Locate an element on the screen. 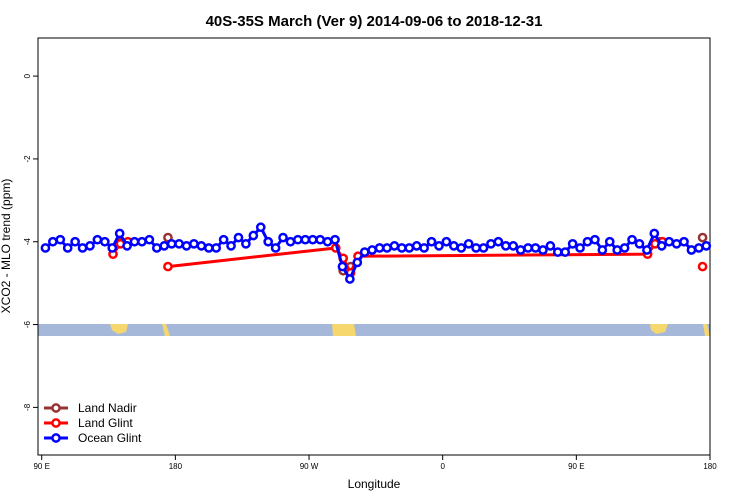 This screenshot has height=500, width=750. ocean-strip is located at coordinates (374, 330).